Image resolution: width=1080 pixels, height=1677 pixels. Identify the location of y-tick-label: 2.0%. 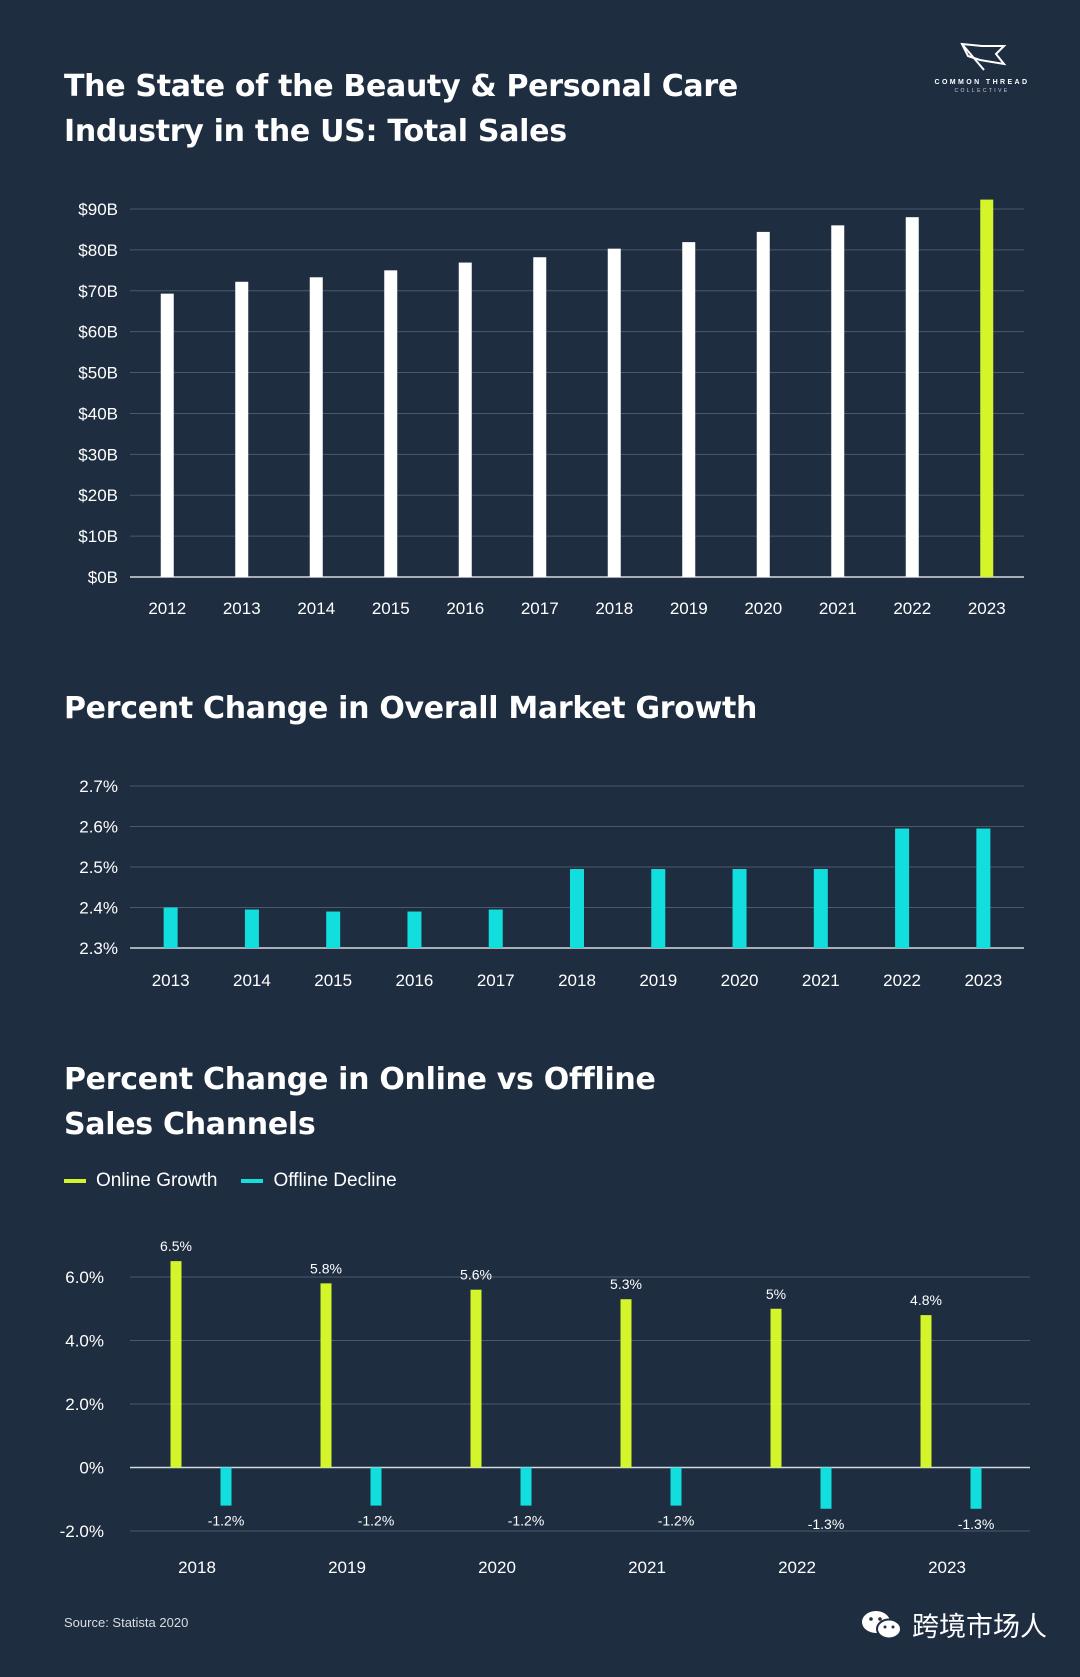
(84, 1404).